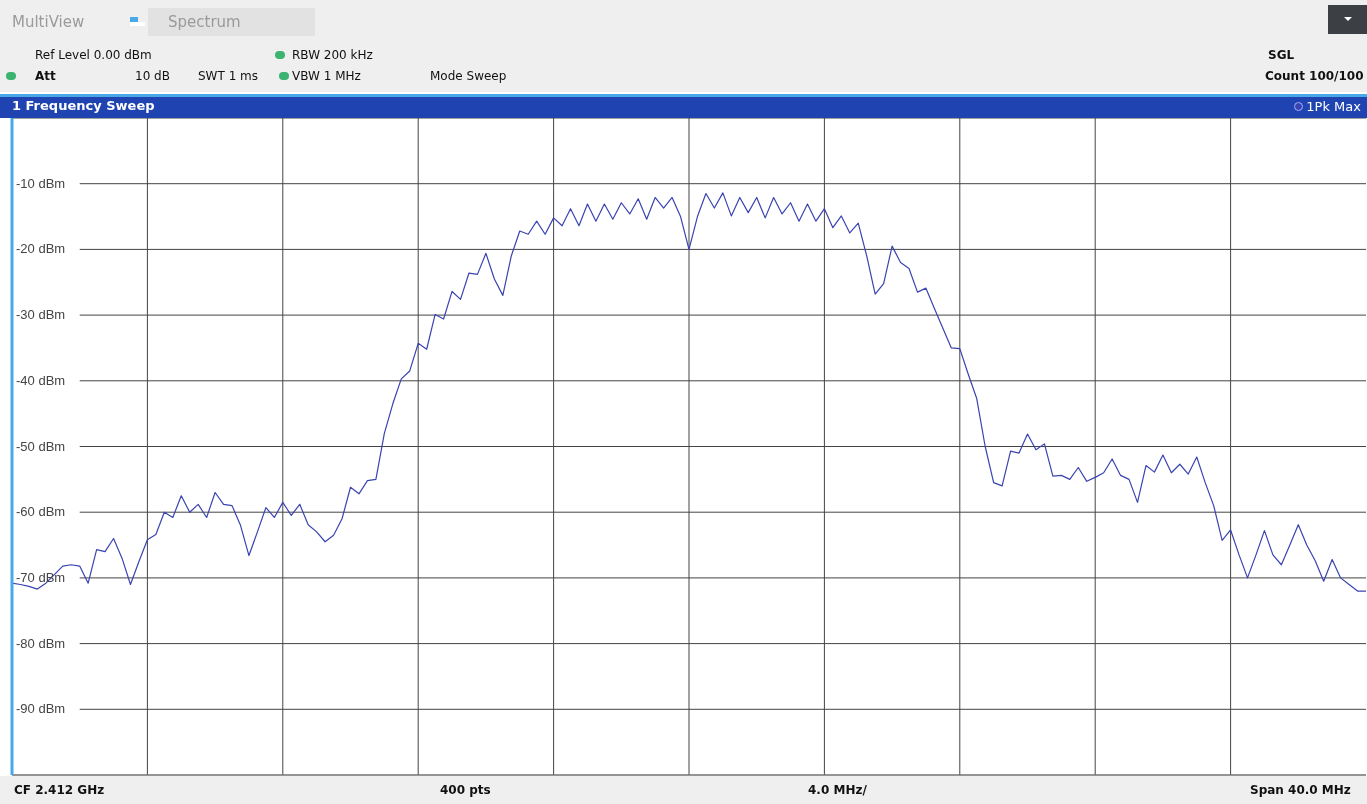  Describe the element at coordinates (41, 249) in the screenshot. I see `y-tick-label: -20 dBm` at that location.